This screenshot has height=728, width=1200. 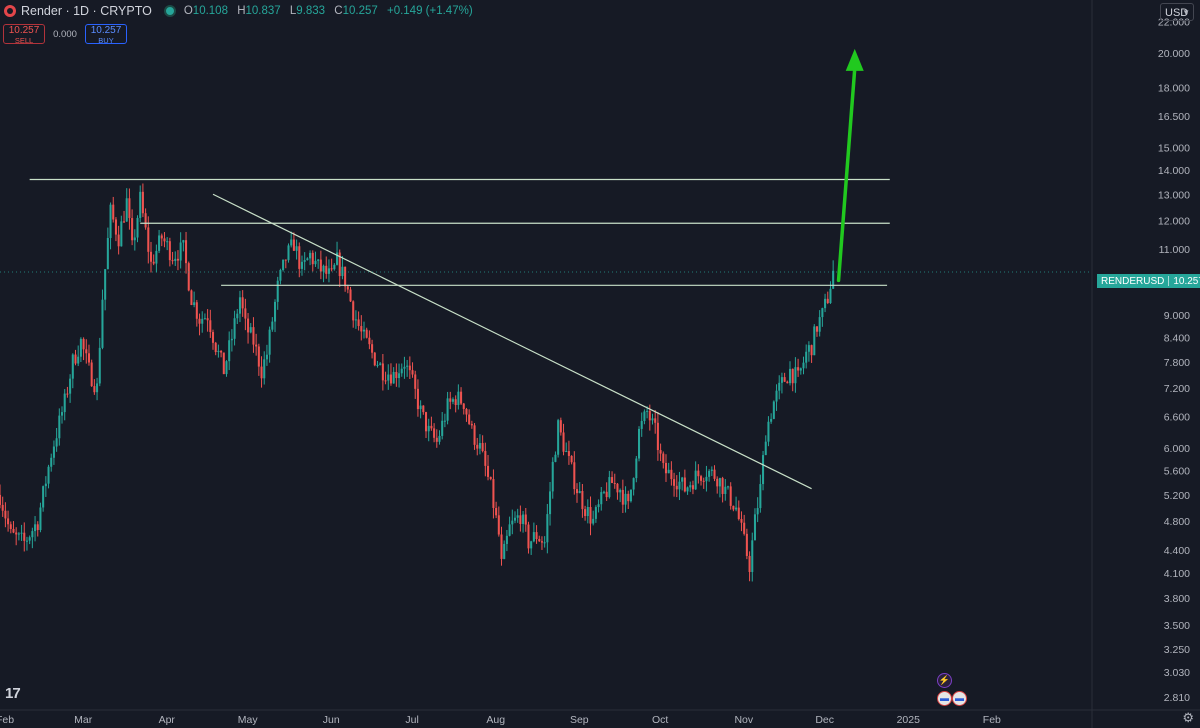 I want to click on y-tick-label: 22.000, so click(x=1174, y=23).